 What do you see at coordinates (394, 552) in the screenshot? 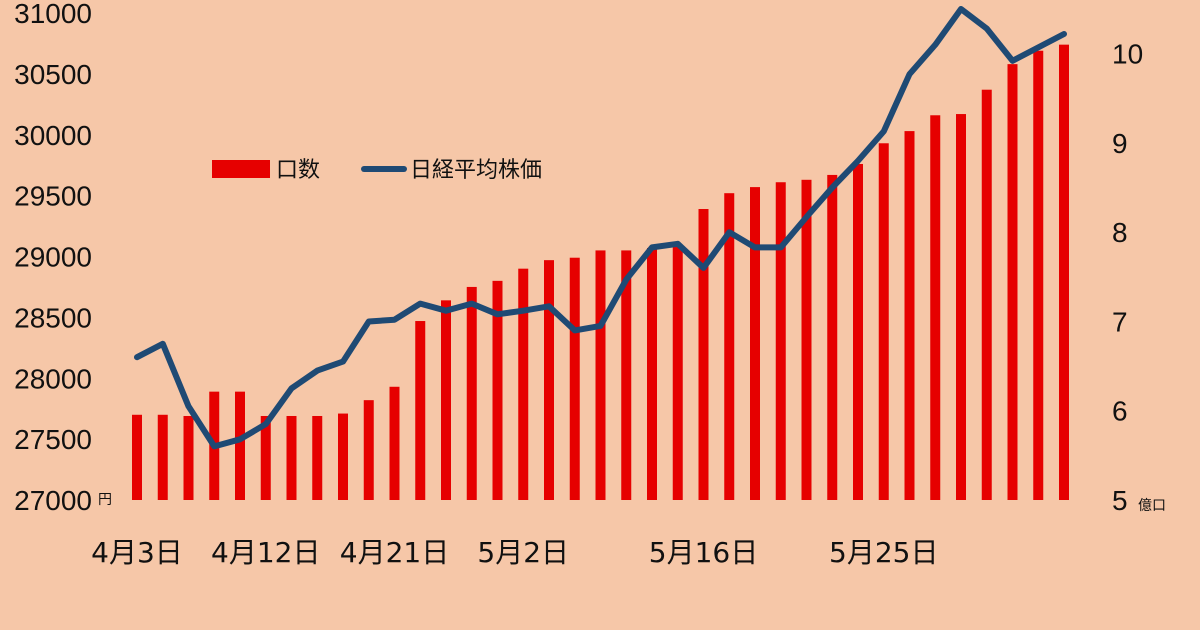
I see `x-tick-label: 4月21日` at bounding box center [394, 552].